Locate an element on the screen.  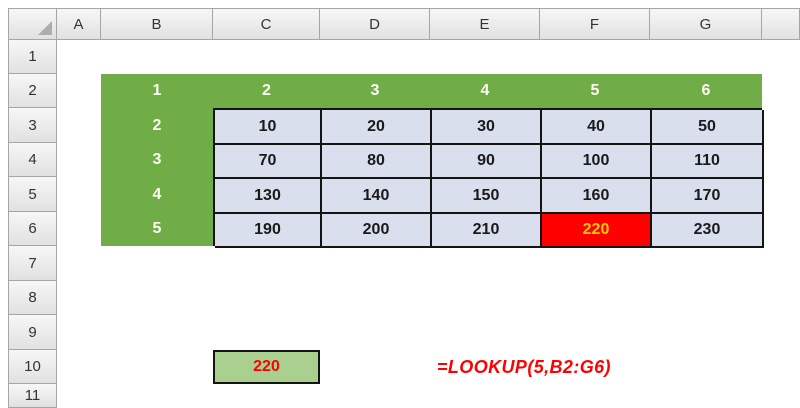
data-cell: 50 is located at coordinates (708, 127).